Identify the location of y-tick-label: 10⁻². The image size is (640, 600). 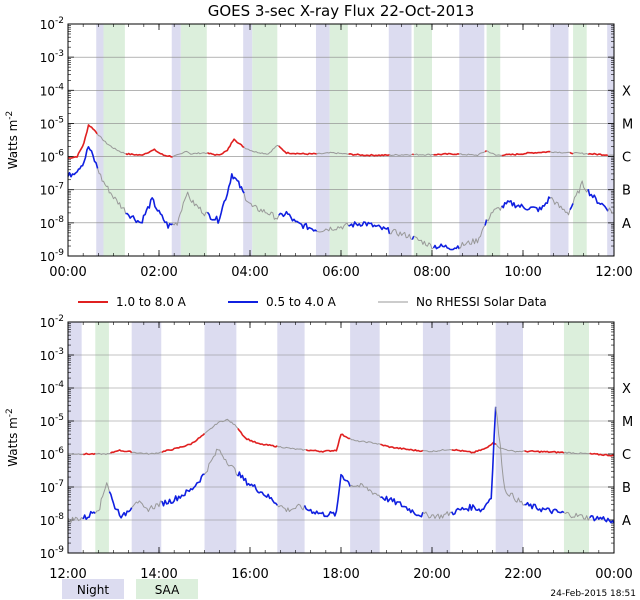
(52, 322).